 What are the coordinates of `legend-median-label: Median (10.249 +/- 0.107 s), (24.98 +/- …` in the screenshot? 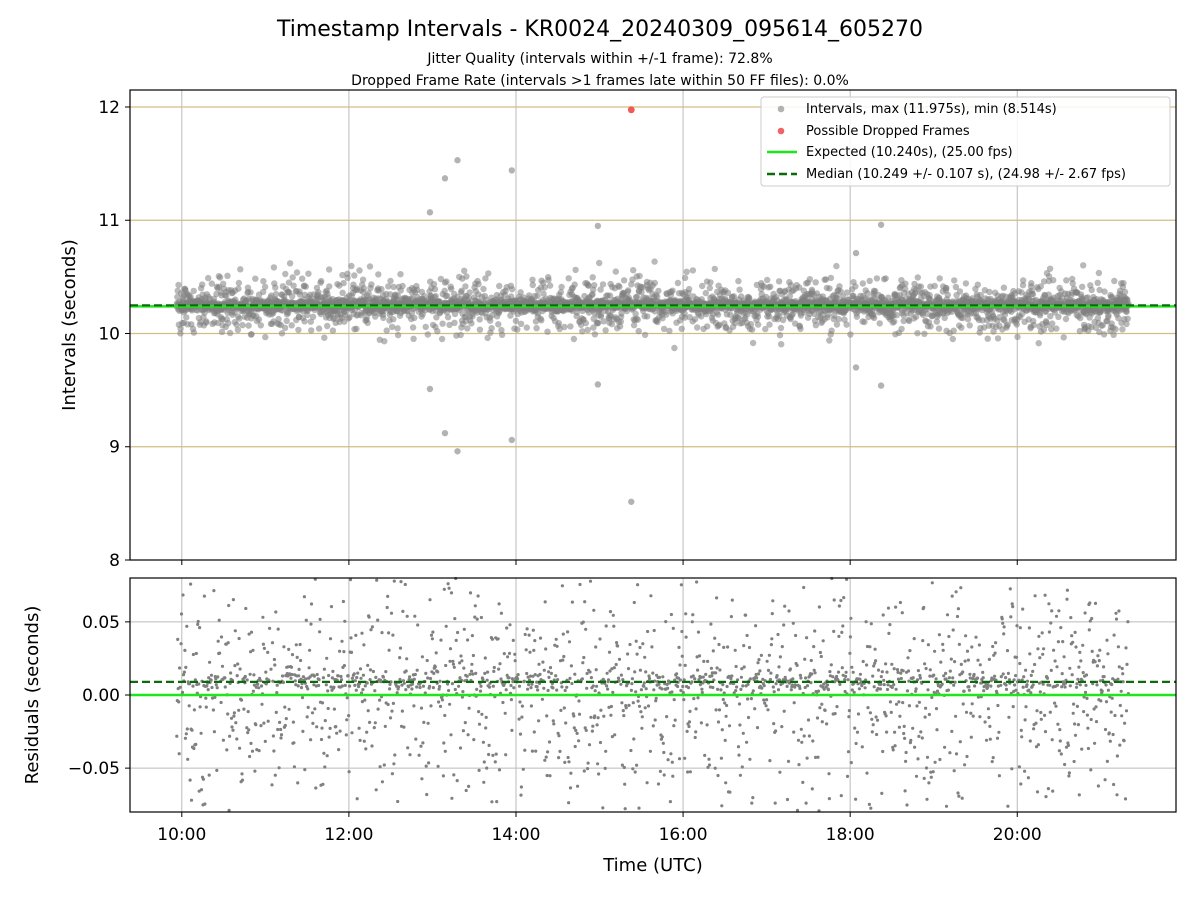 It's located at (966, 174).